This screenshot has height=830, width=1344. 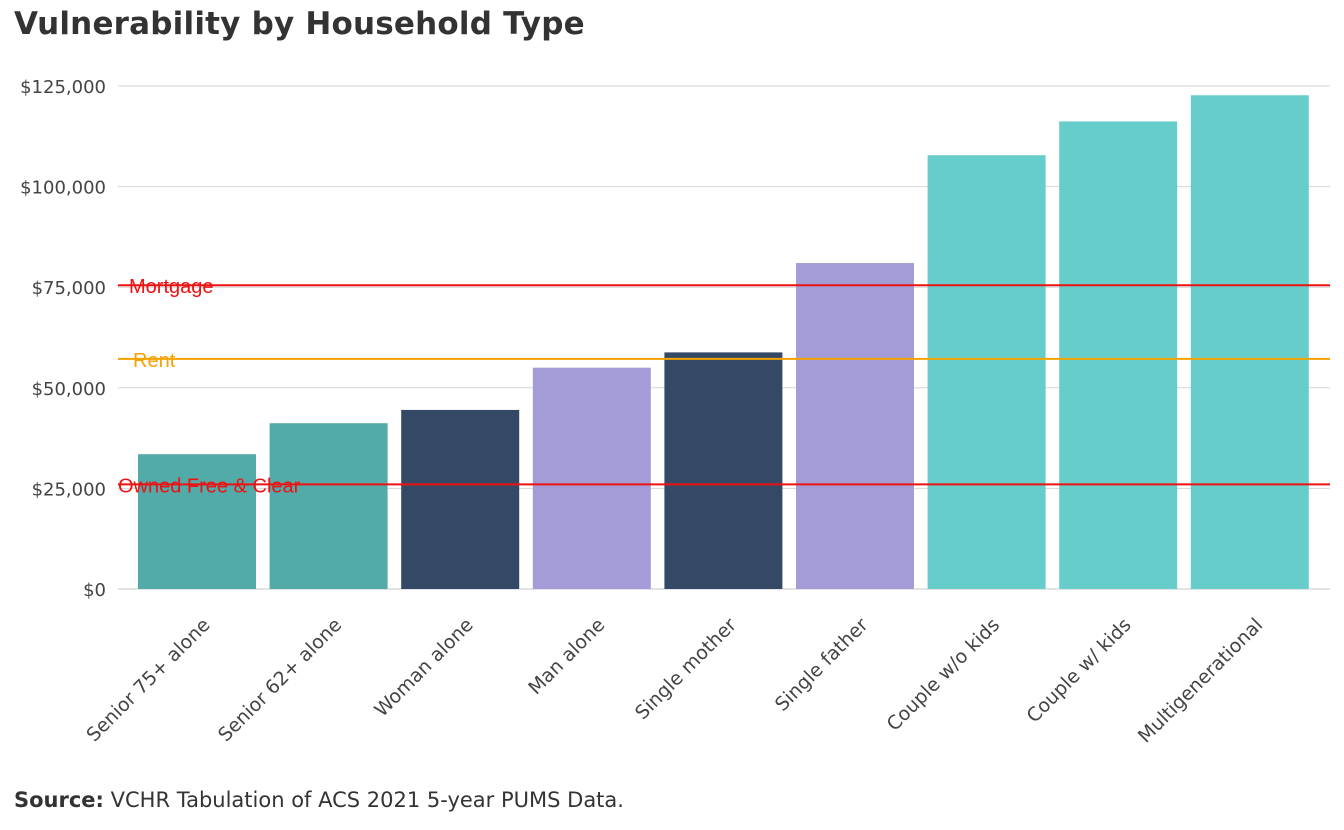 What do you see at coordinates (299, 24) in the screenshot?
I see `chart-title: Vulnerability by Household Type` at bounding box center [299, 24].